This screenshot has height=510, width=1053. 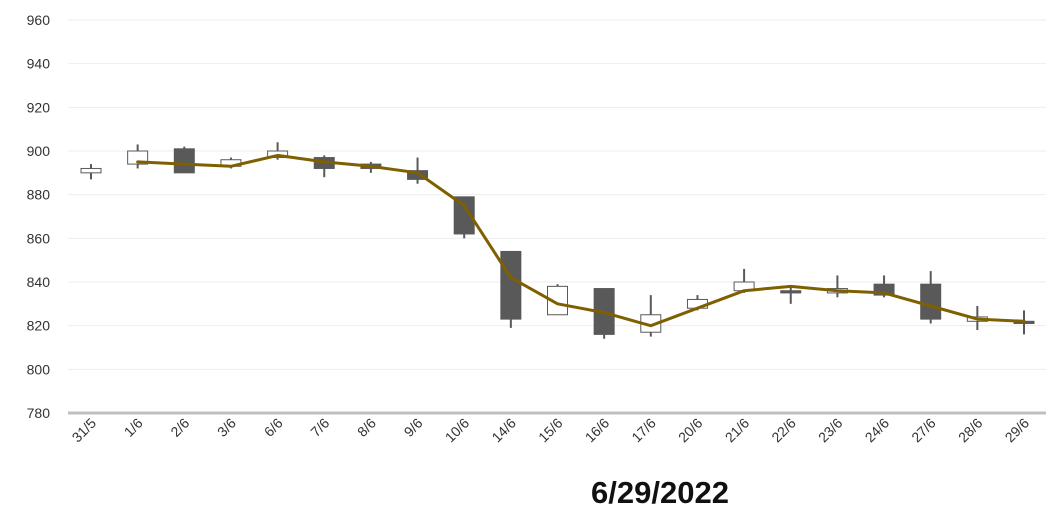 I want to click on y-tick-label: 780, so click(x=39, y=413).